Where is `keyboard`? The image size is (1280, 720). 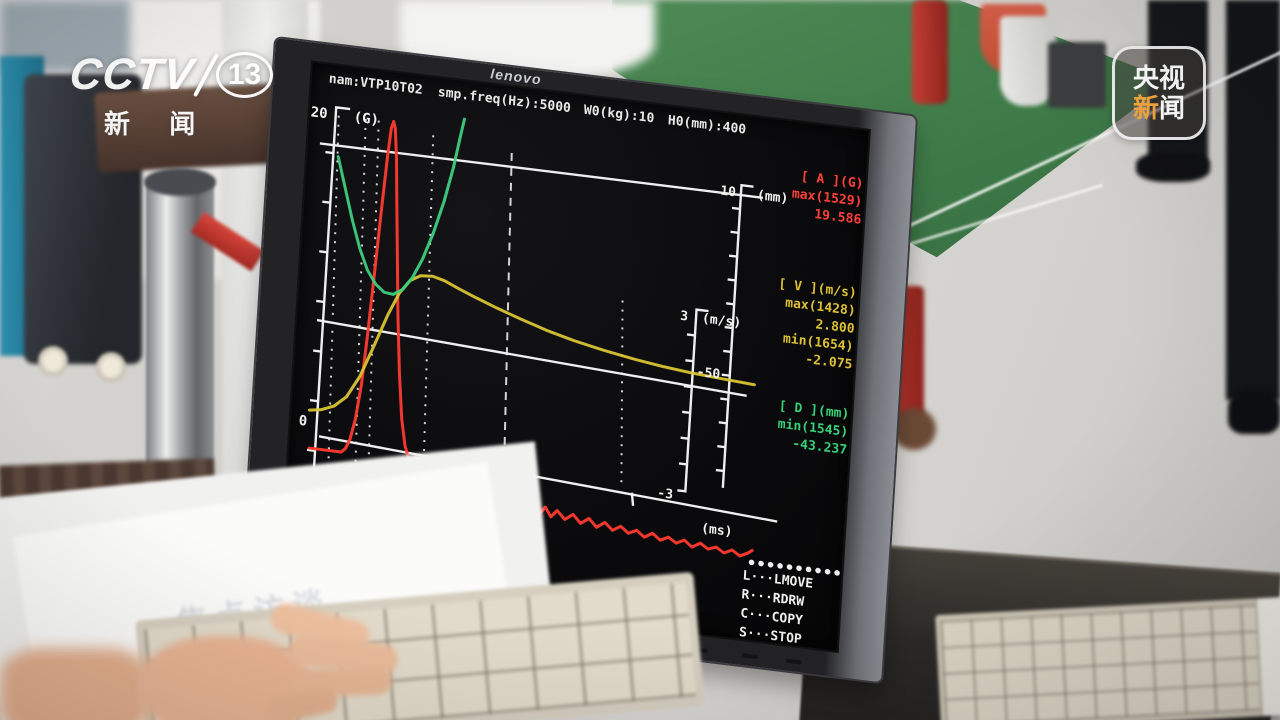 keyboard is located at coordinates (1107, 658).